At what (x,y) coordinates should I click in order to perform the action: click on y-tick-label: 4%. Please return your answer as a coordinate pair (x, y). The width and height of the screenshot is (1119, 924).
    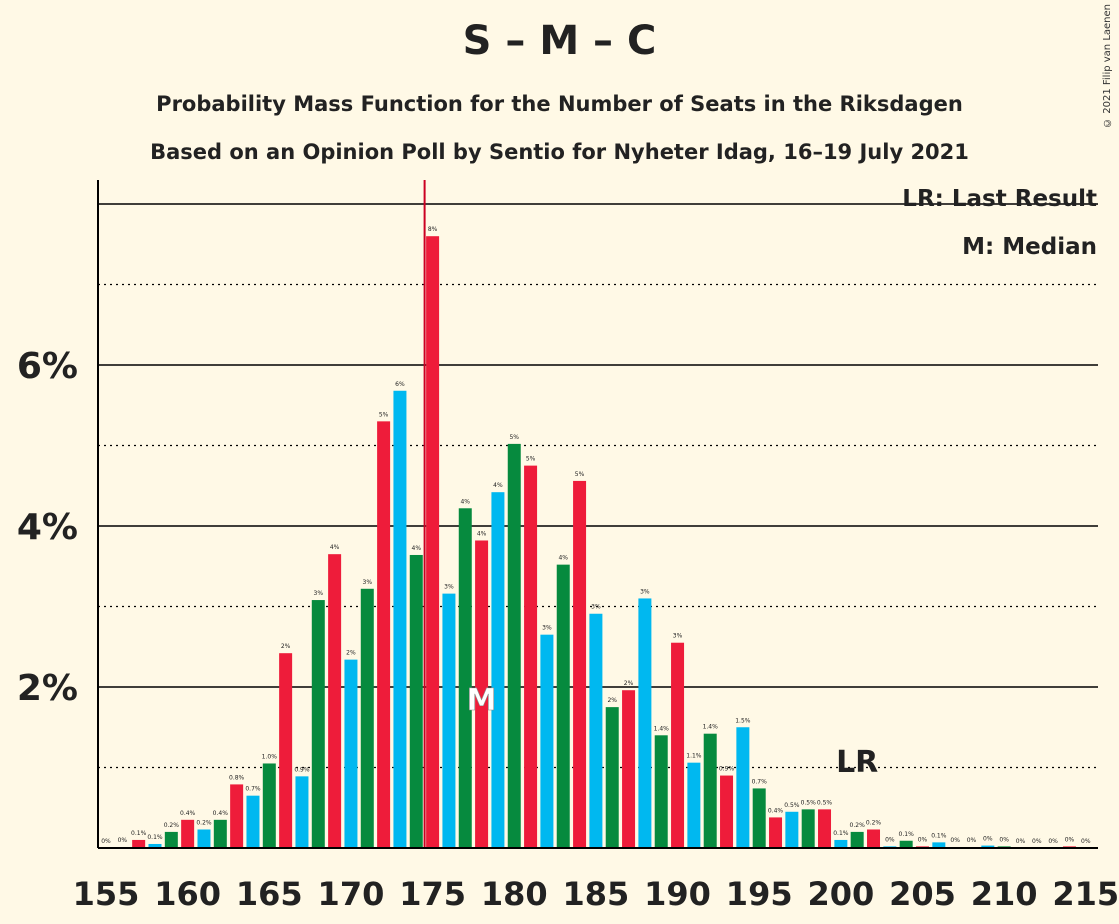
    Looking at the image, I should click on (47, 527).